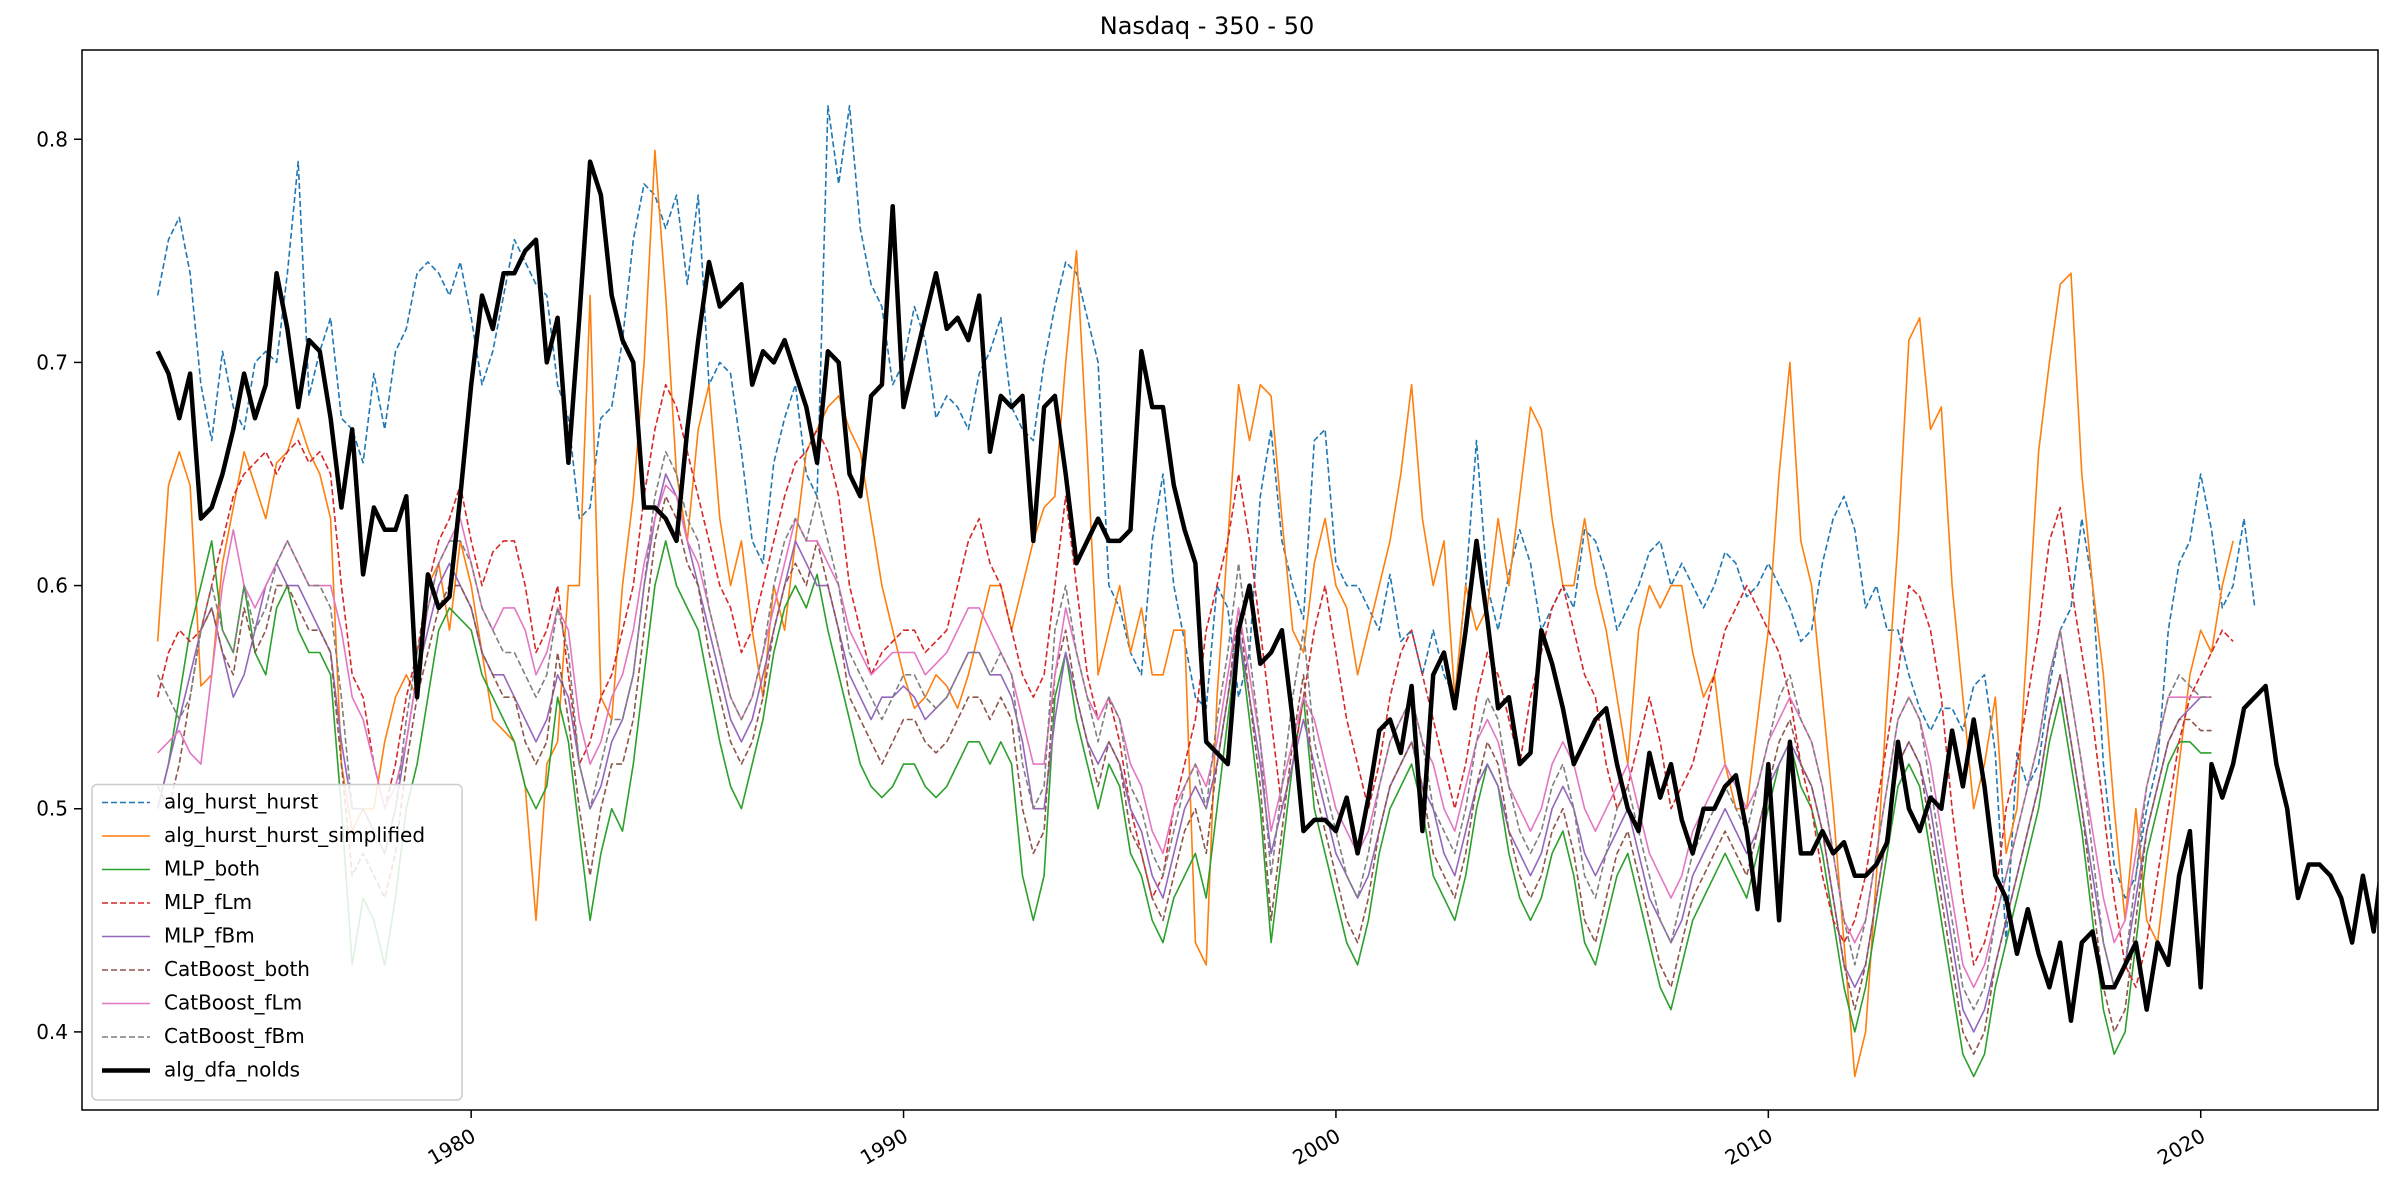 The height and width of the screenshot is (1186, 2397). Describe the element at coordinates (884, 1147) in the screenshot. I see `x-tick-label: 1990` at that location.